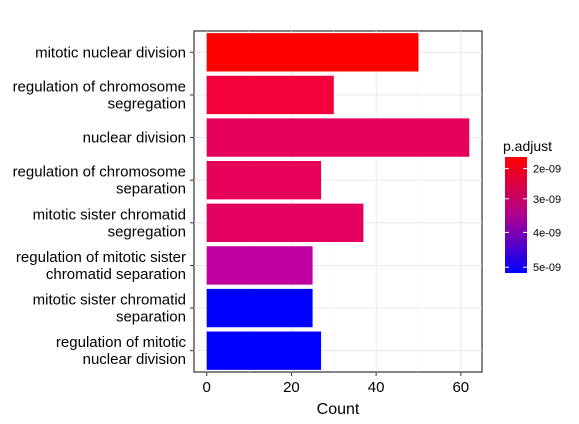  I want to click on category-label-line: mitotic nuclear division, so click(110, 52).